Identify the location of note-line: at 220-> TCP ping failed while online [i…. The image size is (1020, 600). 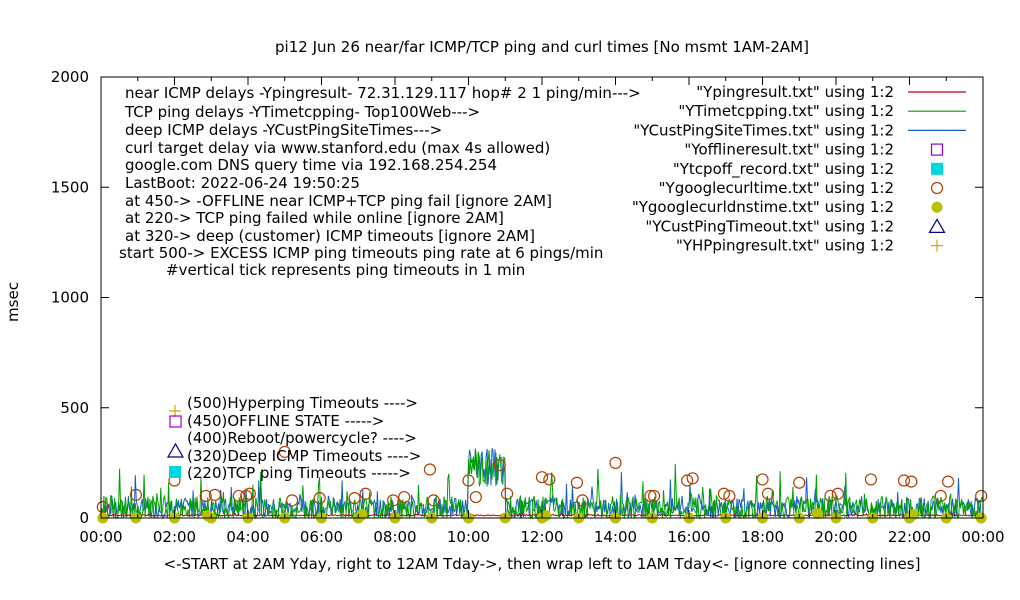
(314, 218).